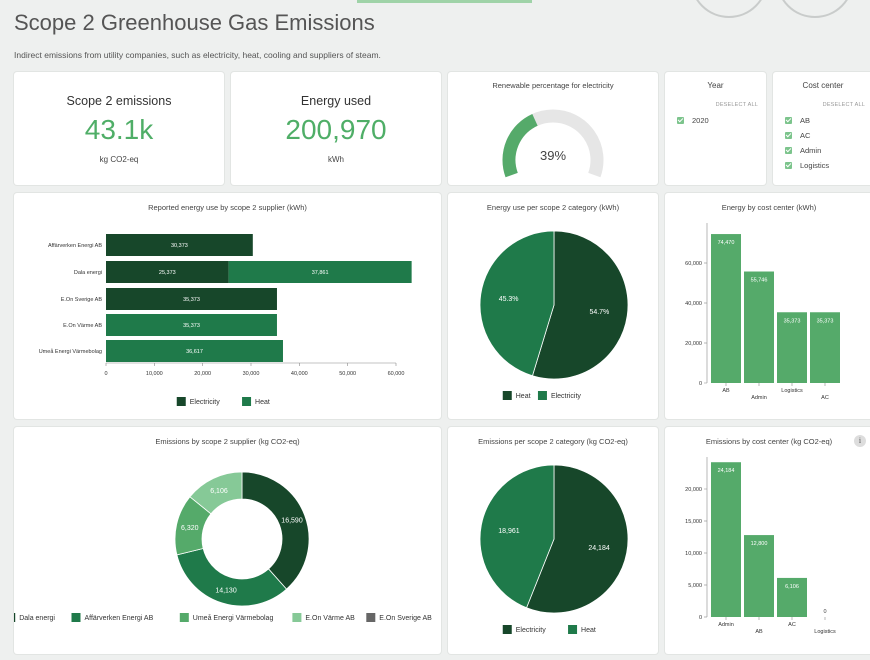 The width and height of the screenshot is (870, 660). Describe the element at coordinates (797, 135) in the screenshot. I see `filter-item-ac: AC` at that location.